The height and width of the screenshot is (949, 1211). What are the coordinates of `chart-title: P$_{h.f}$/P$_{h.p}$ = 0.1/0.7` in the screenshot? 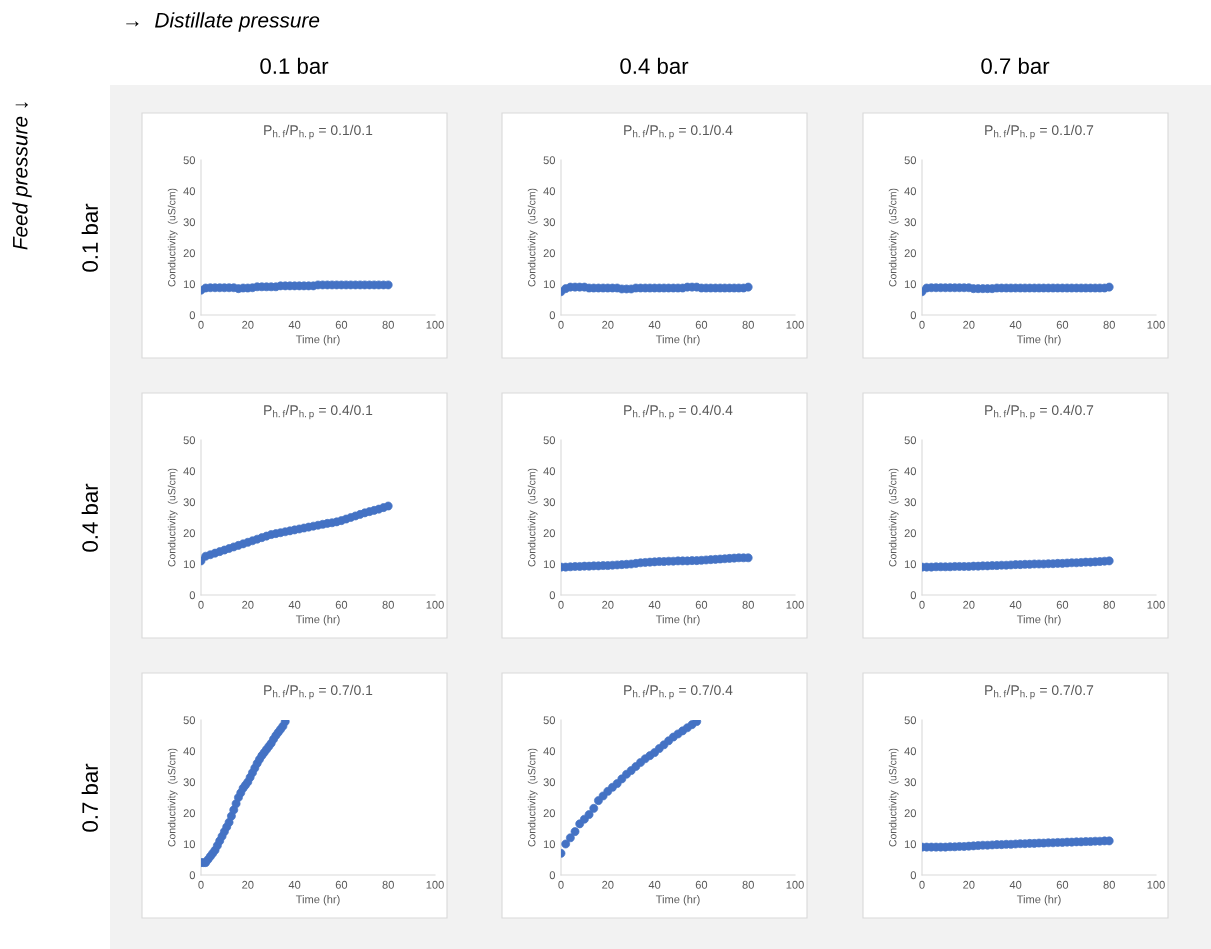 It's located at (1039, 132).